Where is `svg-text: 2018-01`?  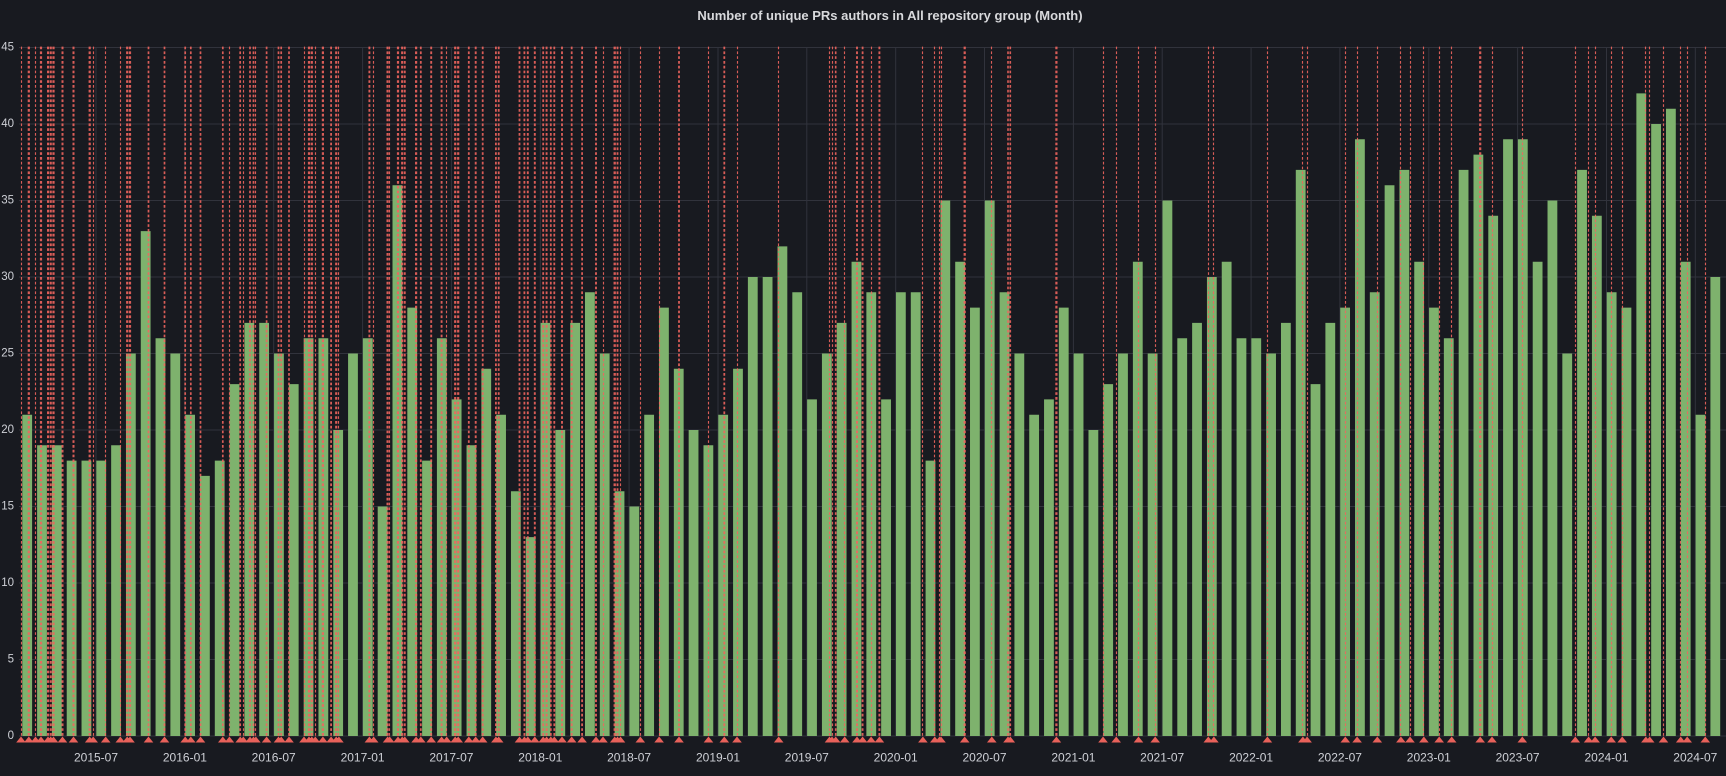
svg-text: 2018-01 is located at coordinates (540, 758).